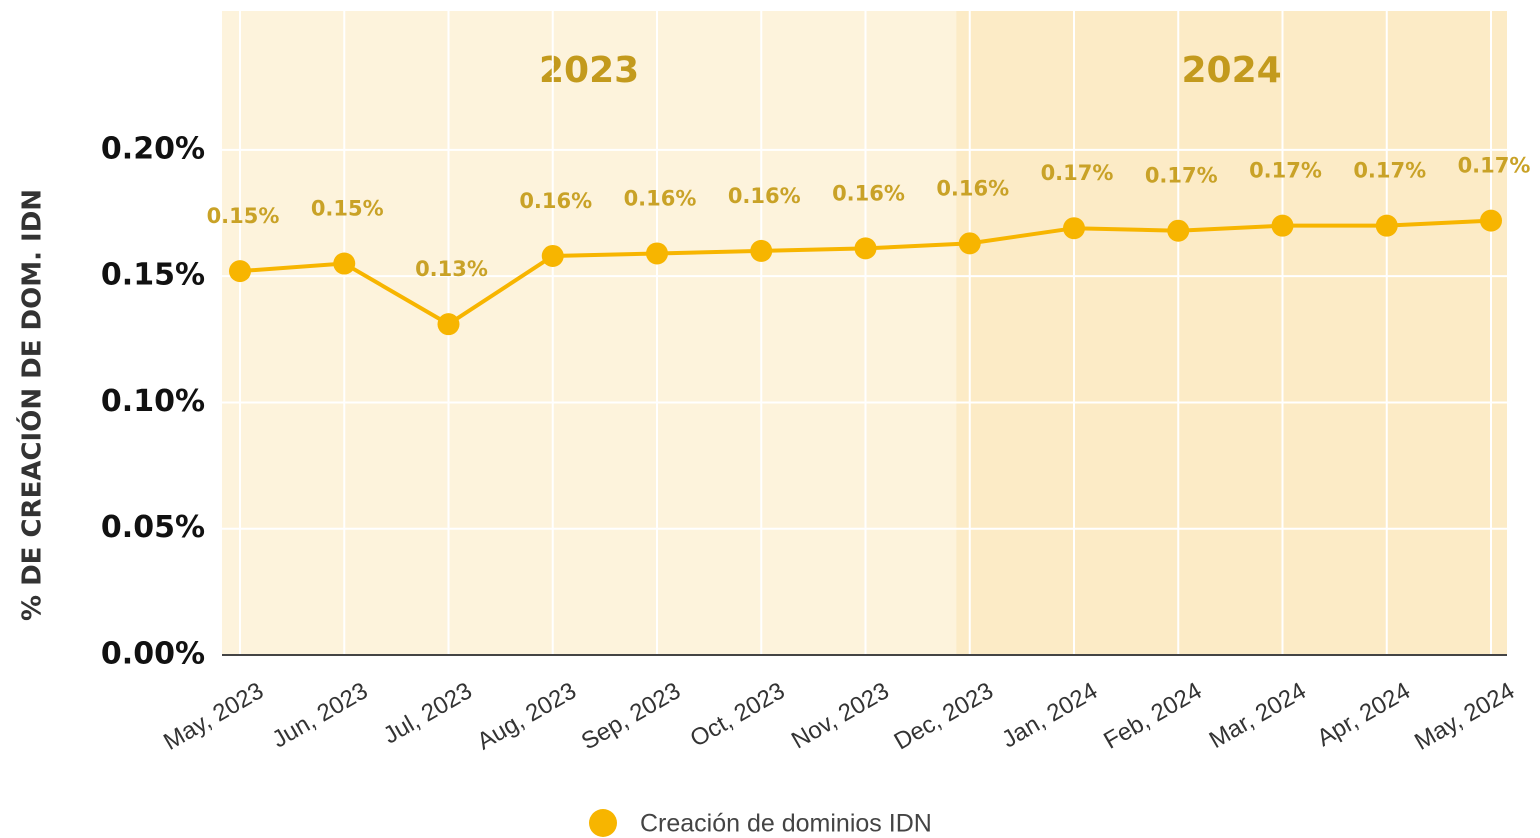 This screenshot has width=1540, height=838. Describe the element at coordinates (153, 401) in the screenshot. I see `y-tick-label: 0.10%` at that location.